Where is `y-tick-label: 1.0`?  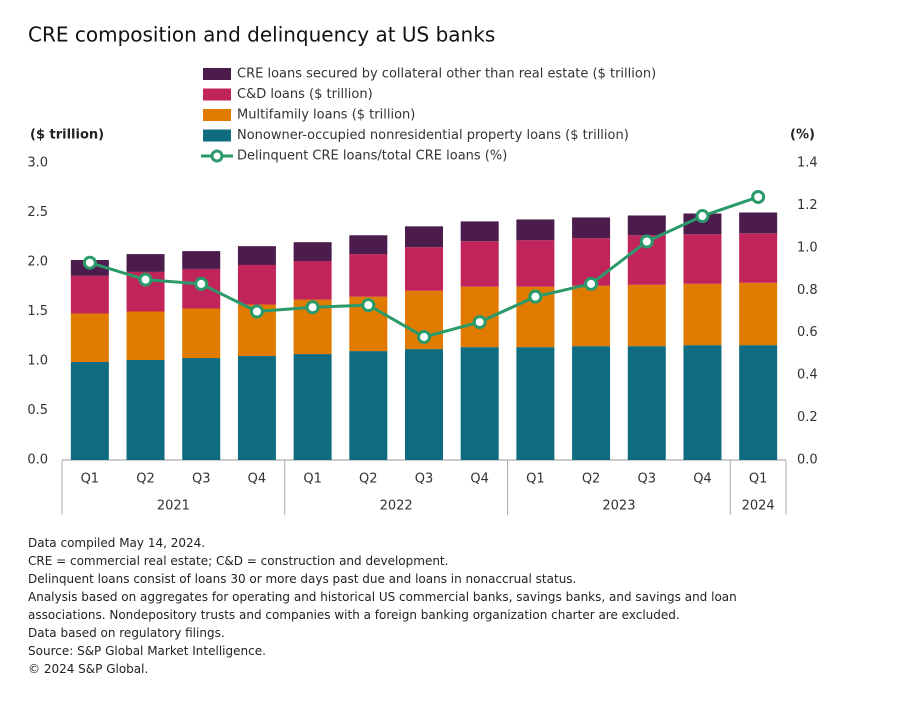 y-tick-label: 1.0 is located at coordinates (37, 361).